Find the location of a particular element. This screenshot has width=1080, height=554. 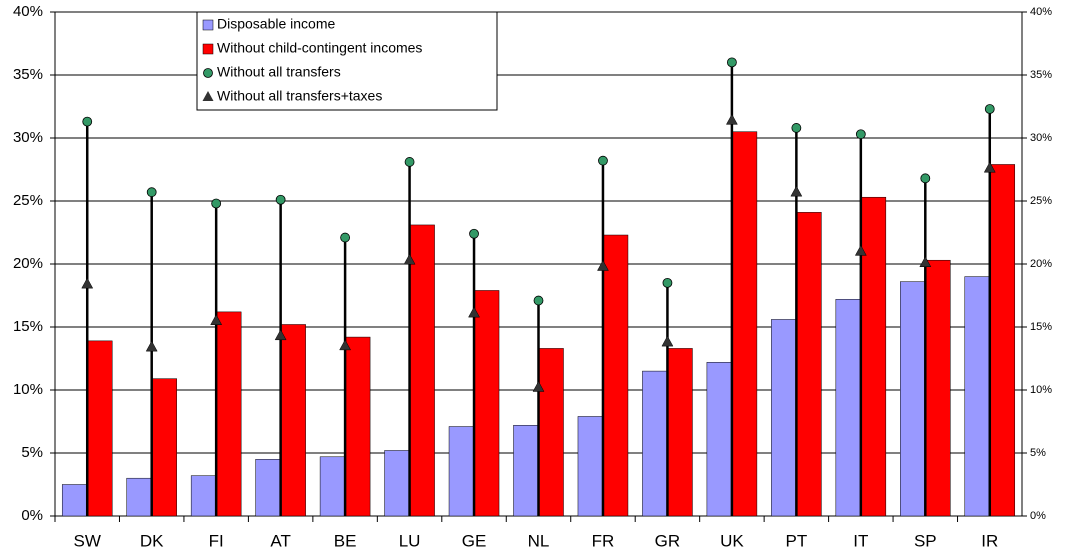

y2-tick-label: 20% is located at coordinates (1041, 264).